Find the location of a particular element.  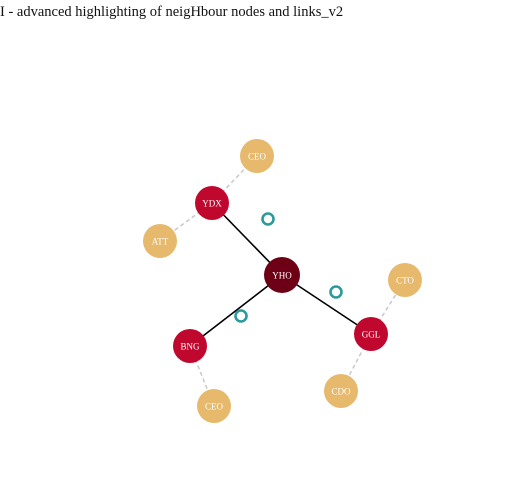

node-label: ATT is located at coordinates (160, 242).